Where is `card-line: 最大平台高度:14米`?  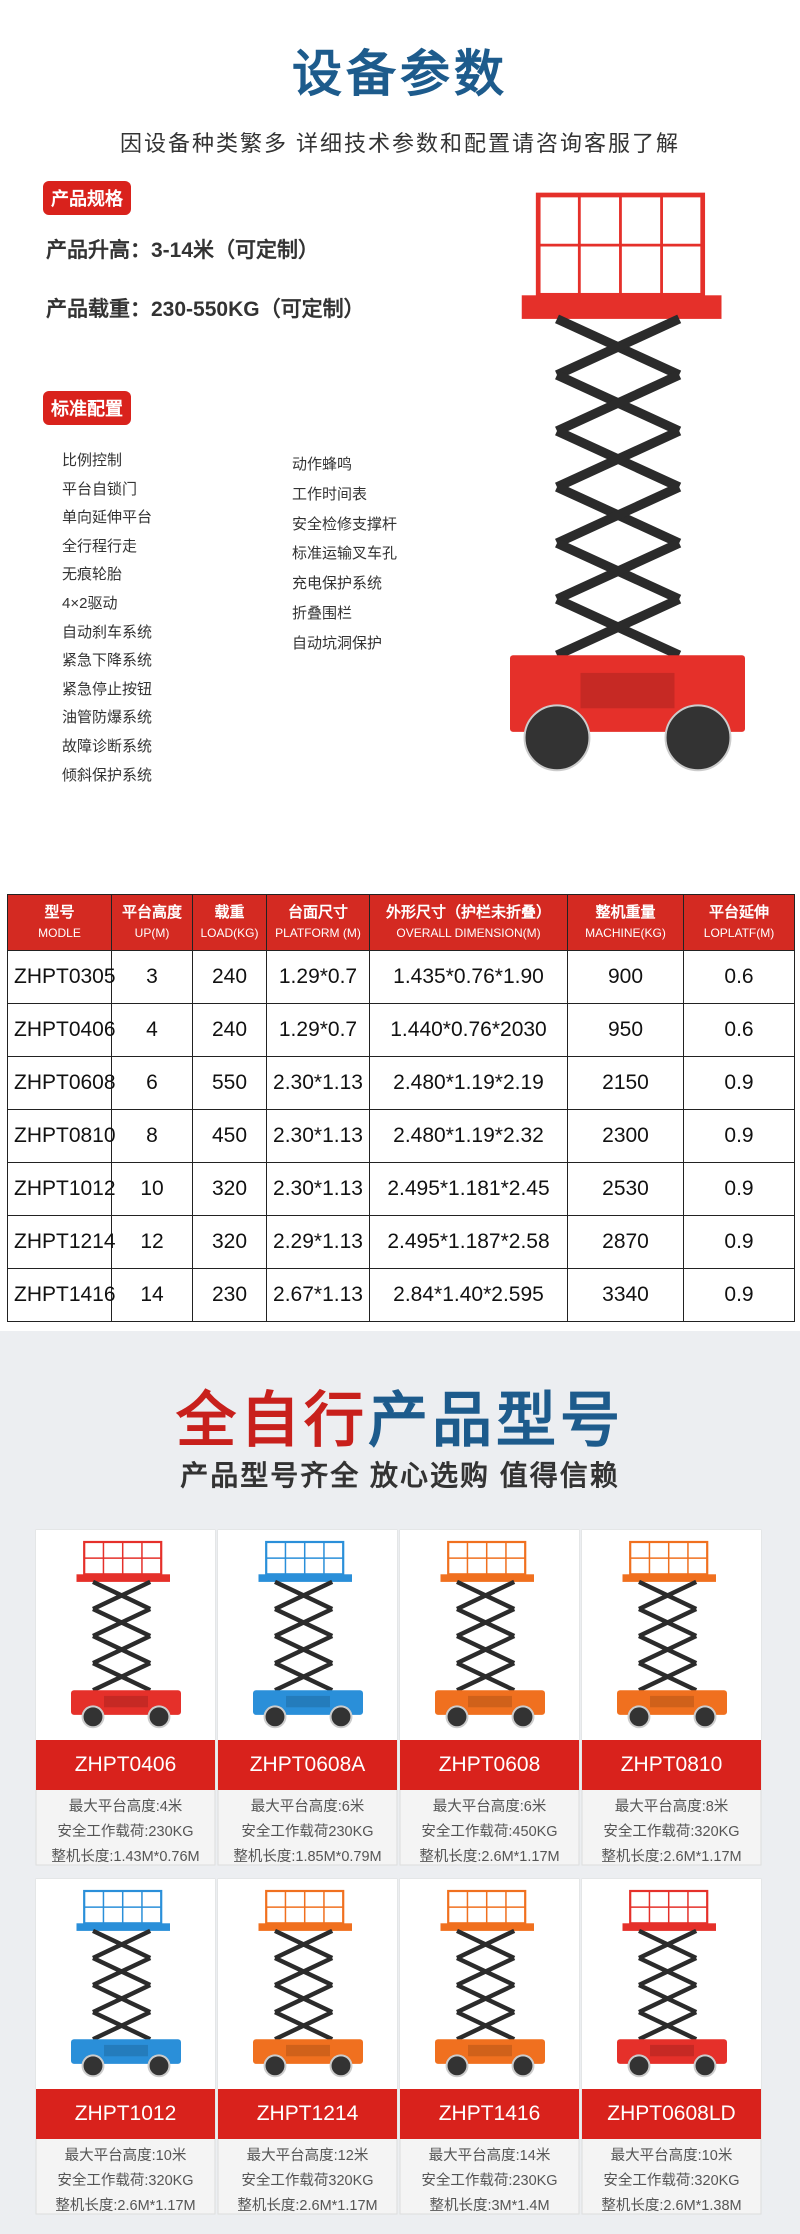 card-line: 最大平台高度:14米 is located at coordinates (489, 2156).